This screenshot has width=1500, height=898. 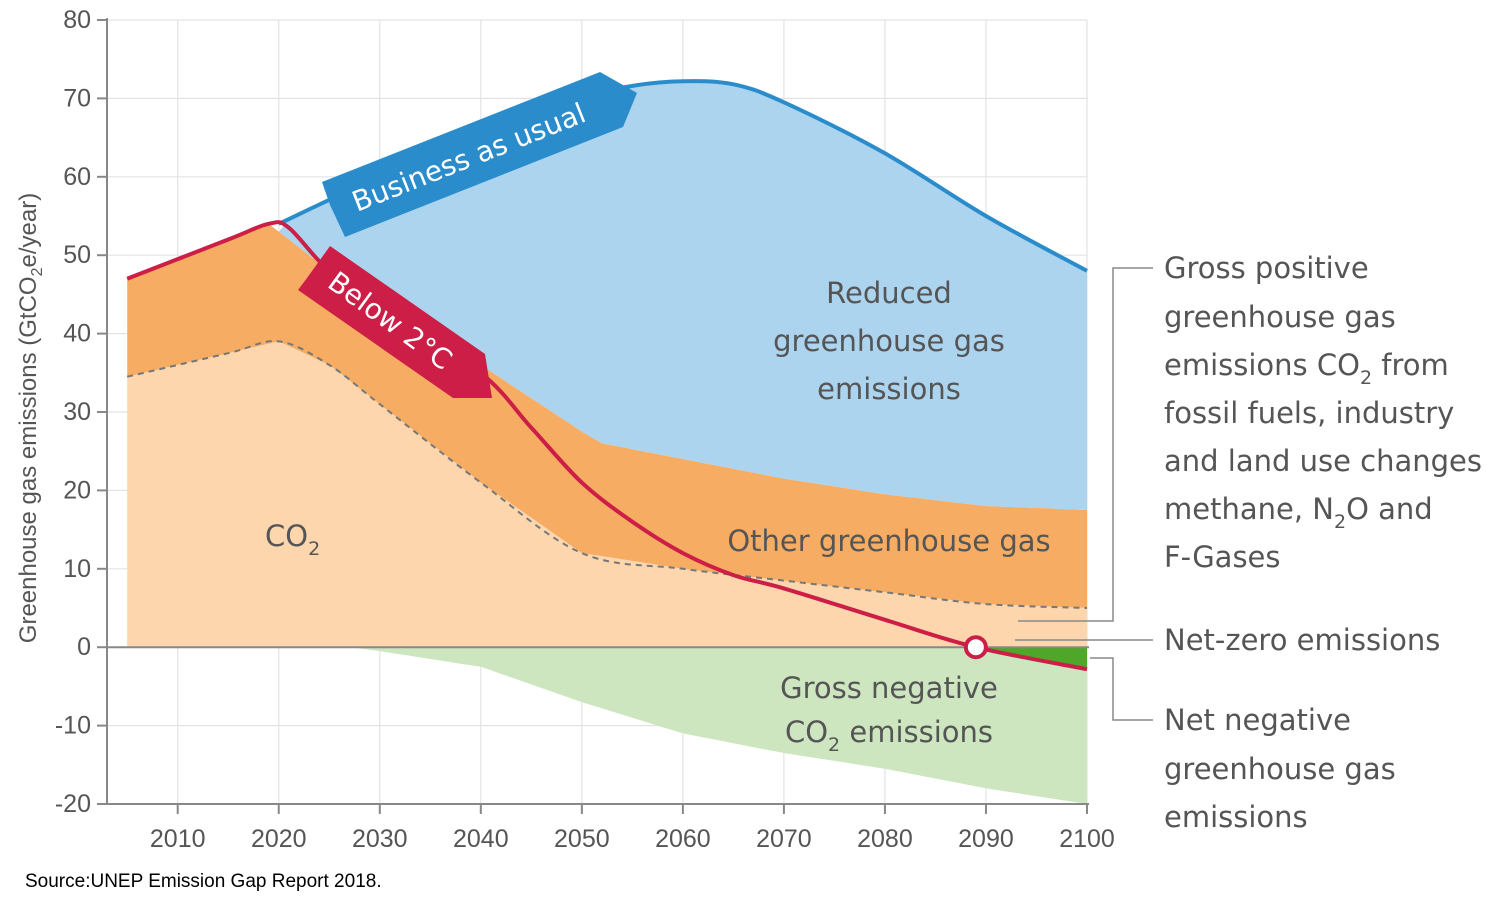 I want to click on reduced-label-line-2: greenhouse gas, so click(x=889, y=341).